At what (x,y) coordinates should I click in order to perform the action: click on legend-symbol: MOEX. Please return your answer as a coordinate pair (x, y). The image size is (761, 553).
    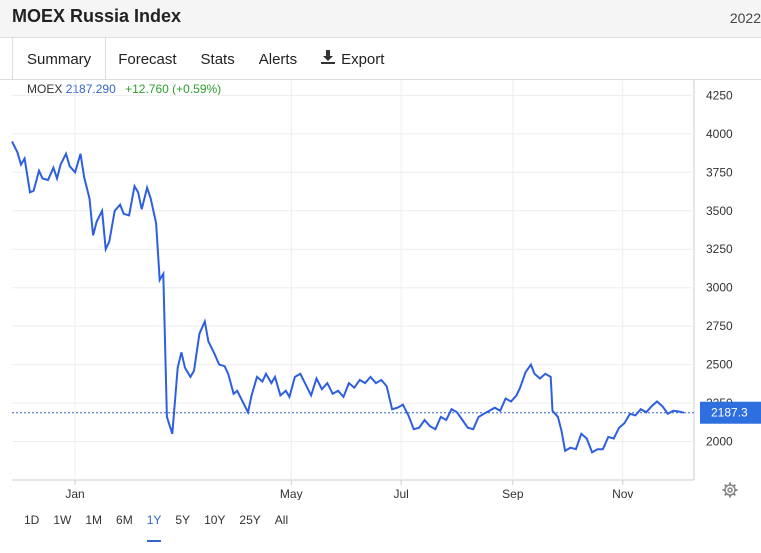
    Looking at the image, I should click on (45, 89).